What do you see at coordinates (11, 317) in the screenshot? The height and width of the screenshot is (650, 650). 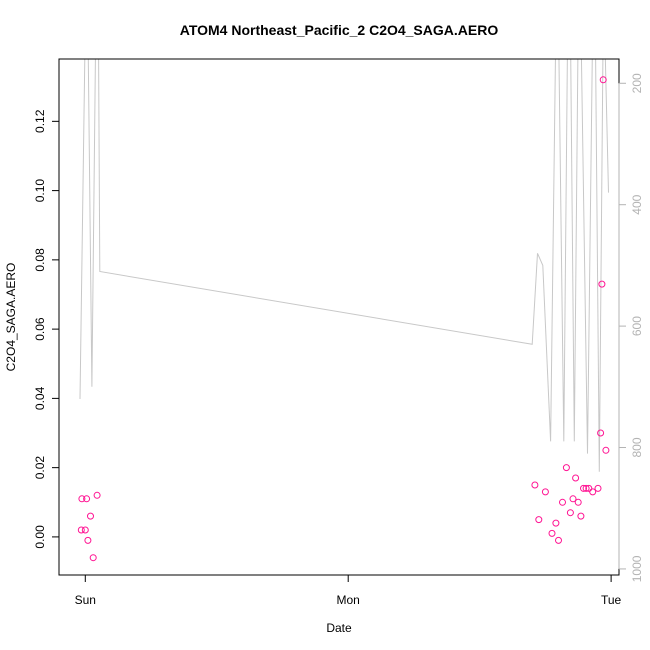 I see `y-axis-label: C2O4_SAGA.AERO` at bounding box center [11, 317].